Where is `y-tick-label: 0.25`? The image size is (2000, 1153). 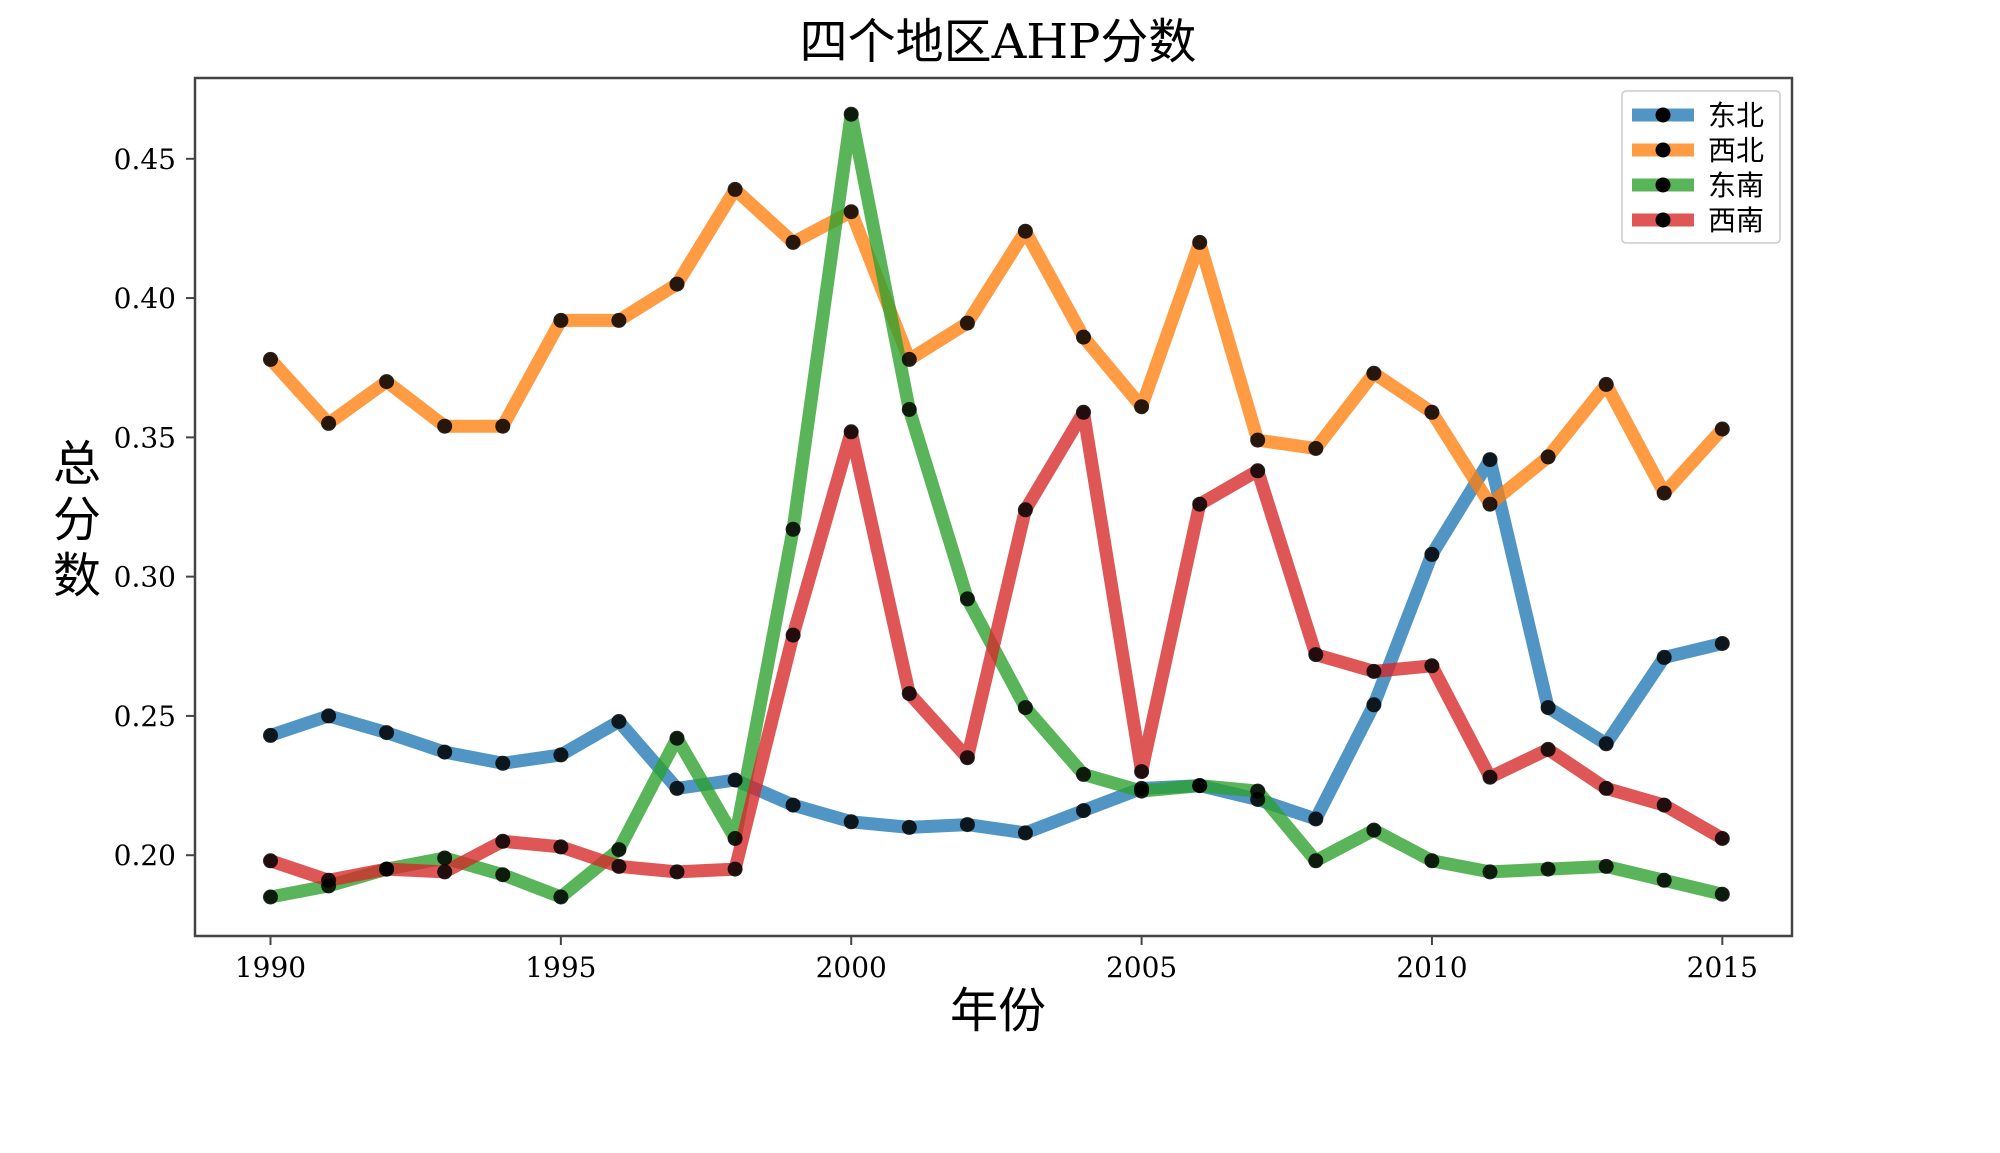
y-tick-label: 0.25 is located at coordinates (145, 716).